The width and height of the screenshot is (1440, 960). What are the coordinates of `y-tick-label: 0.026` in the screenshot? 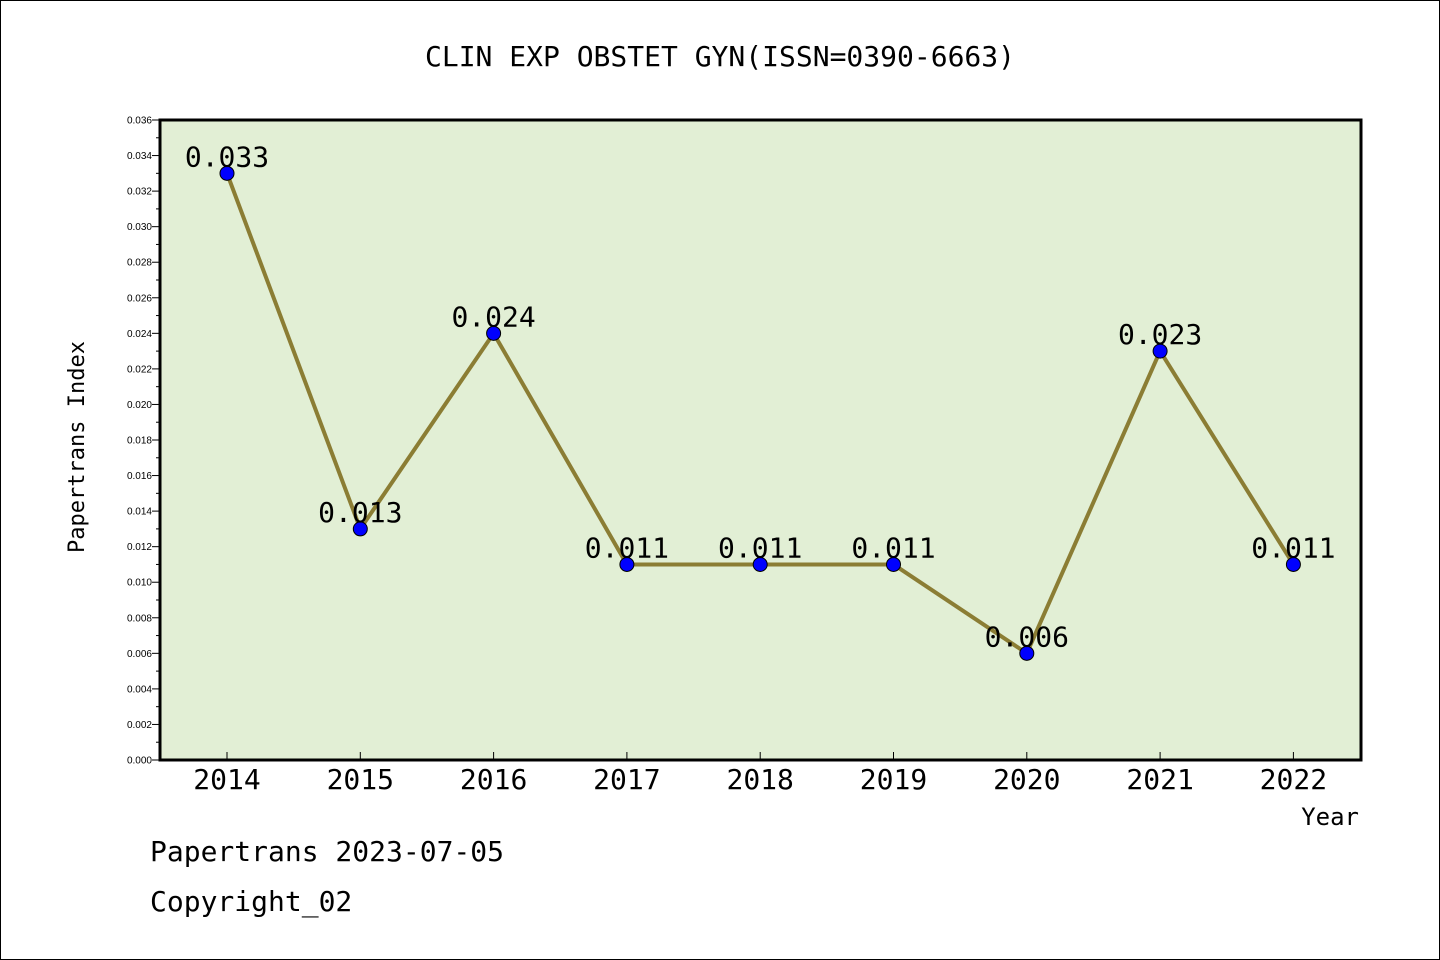 It's located at (139, 298).